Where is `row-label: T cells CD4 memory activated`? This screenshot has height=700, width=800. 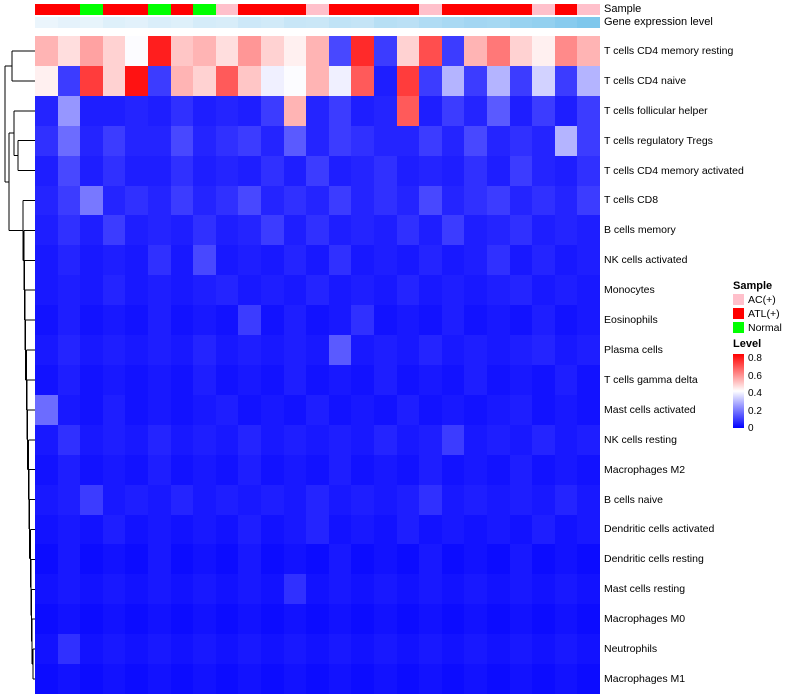
row-label: T cells CD4 memory activated is located at coordinates (674, 170).